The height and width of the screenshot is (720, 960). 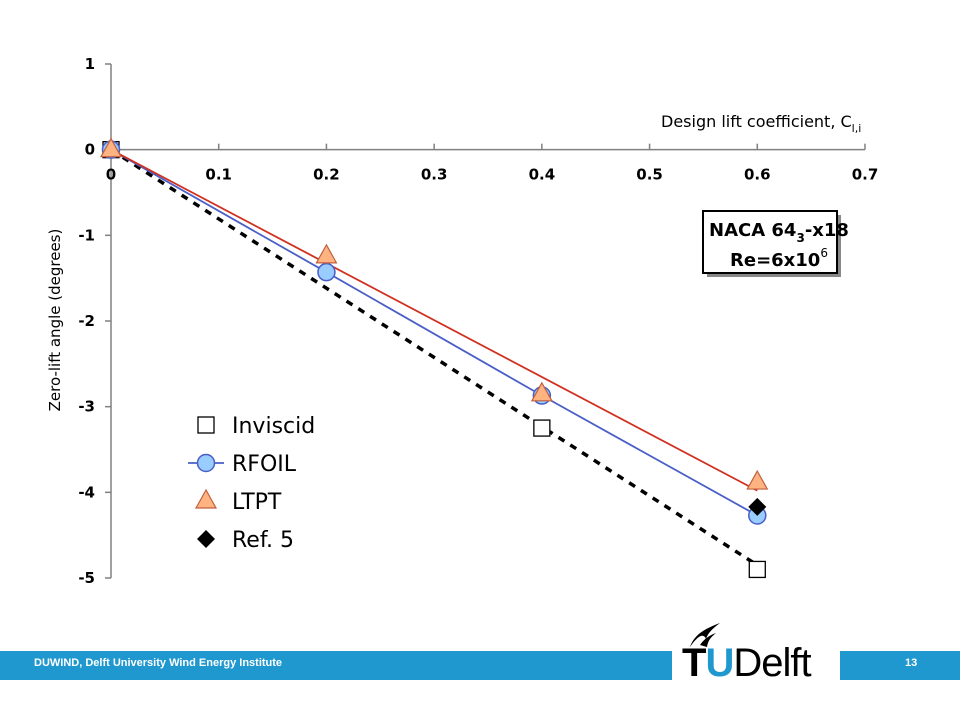 What do you see at coordinates (86, 321) in the screenshot?
I see `y-tick-label: -2` at bounding box center [86, 321].